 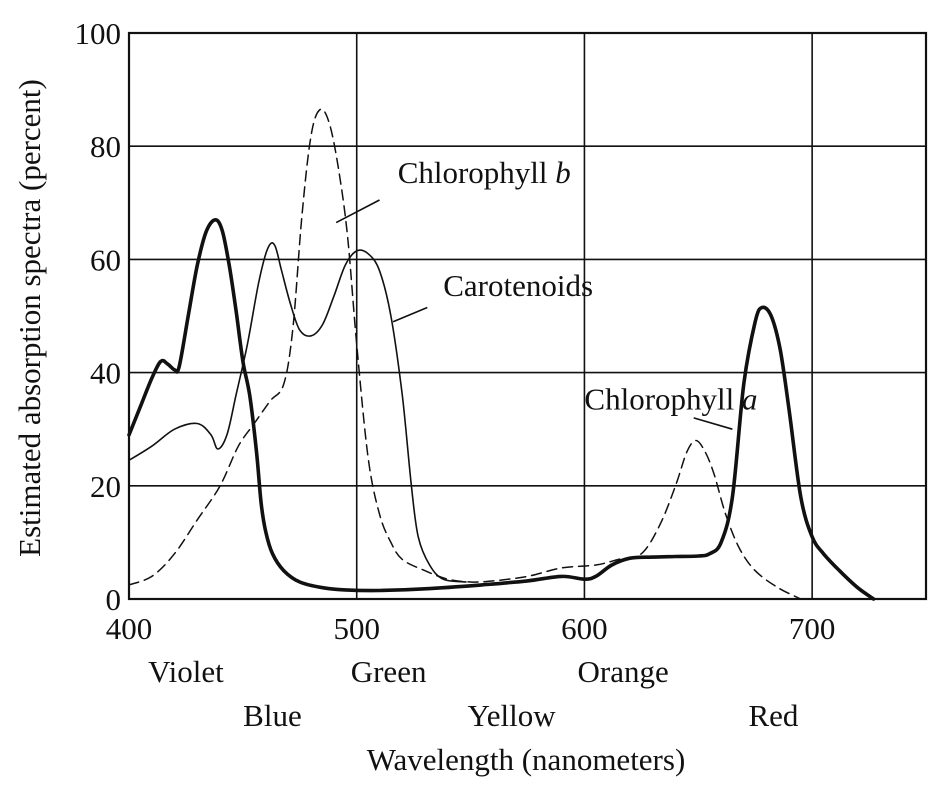 I want to click on leader-chlorophyll-a, so click(x=713, y=423).